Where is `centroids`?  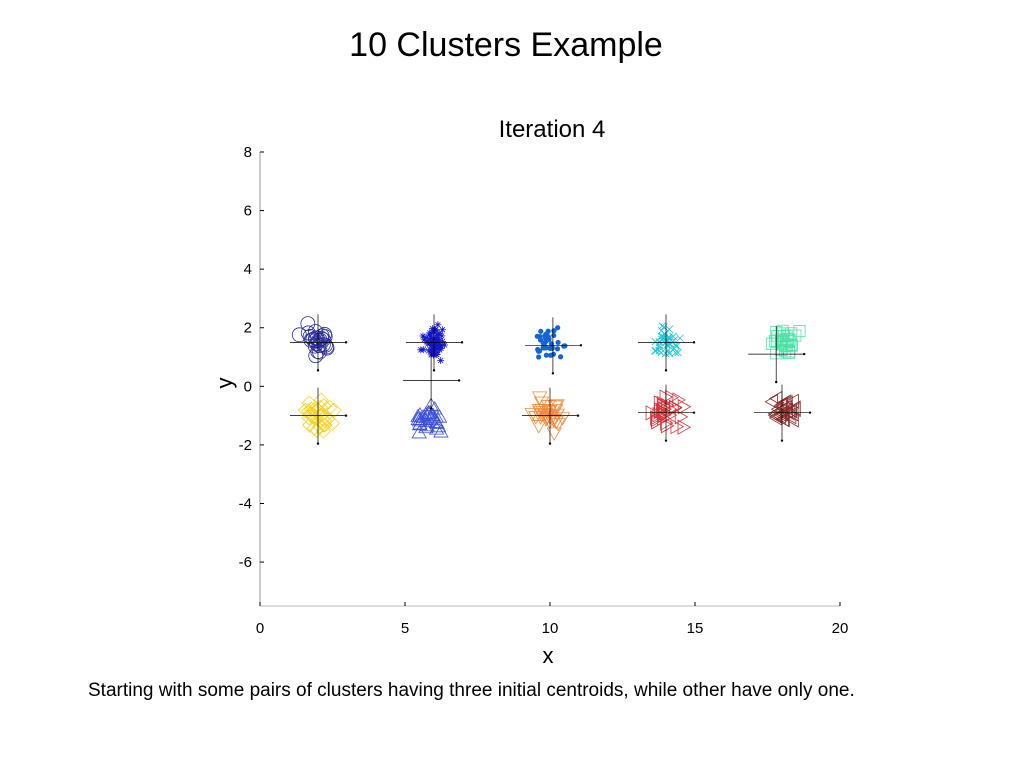 centroids is located at coordinates (551, 379).